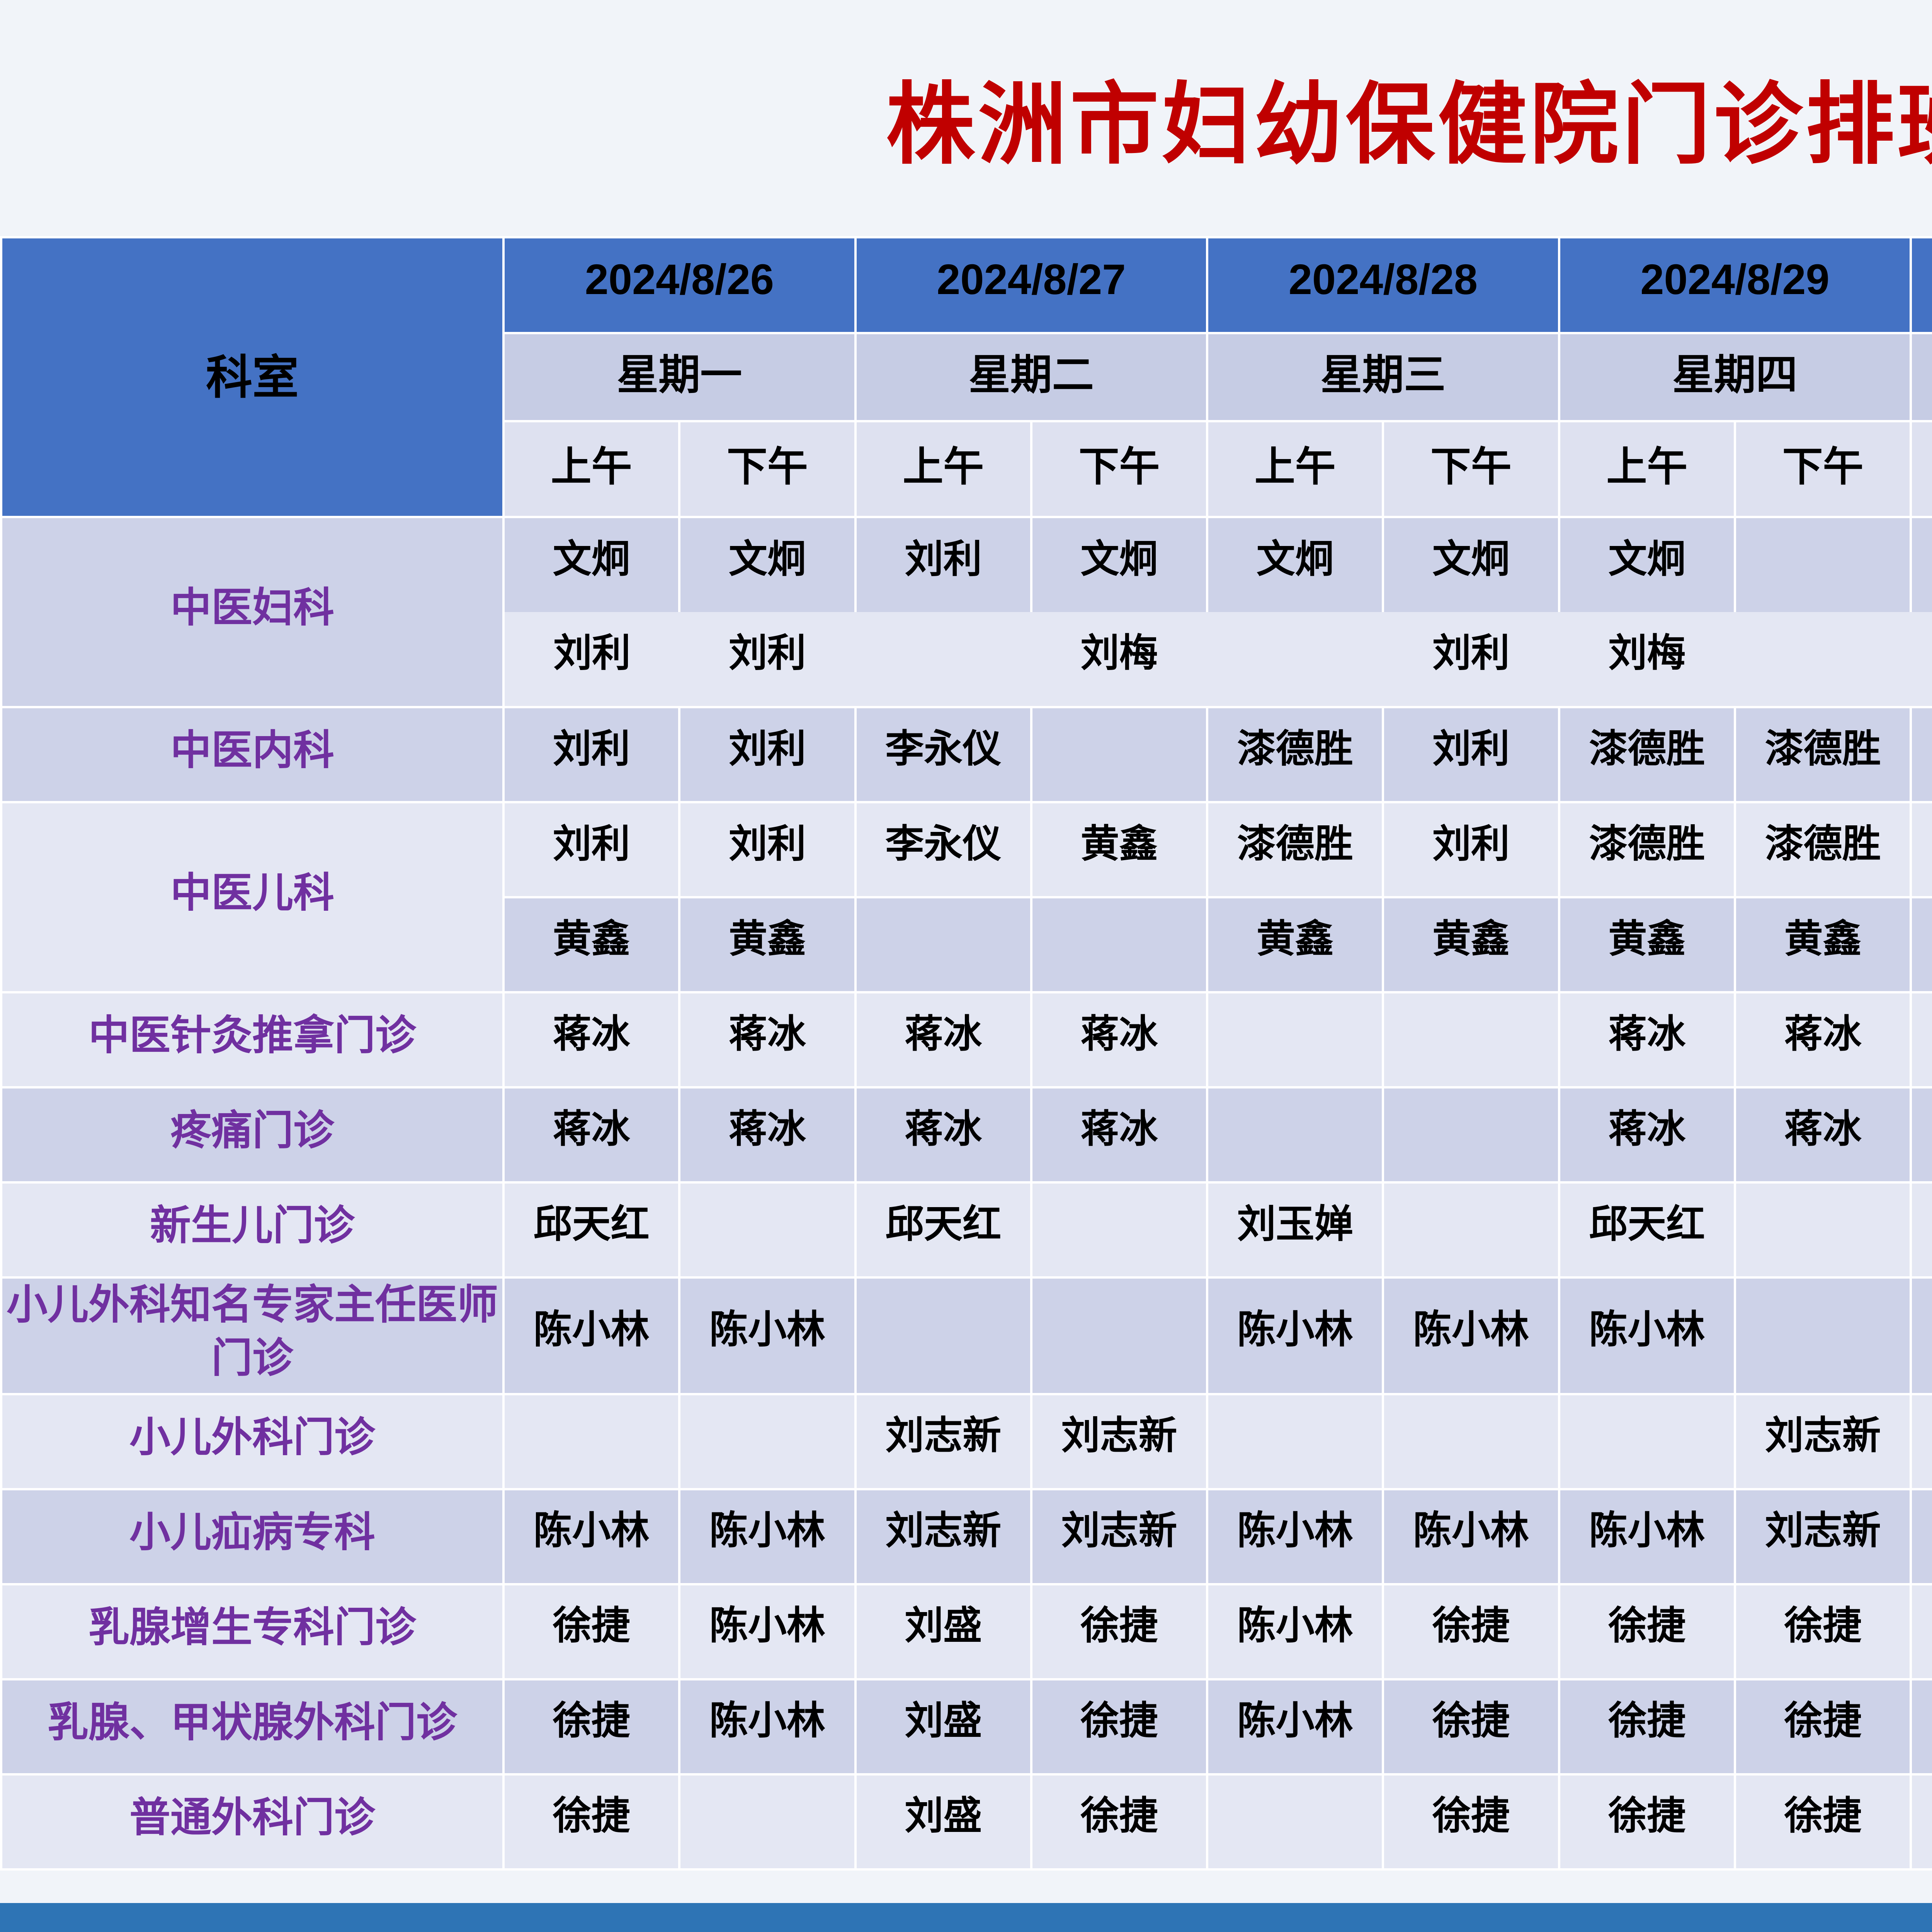 This screenshot has height=1932, width=1932. What do you see at coordinates (253, 1822) in the screenshot?
I see `department-label: 普通外科门诊` at bounding box center [253, 1822].